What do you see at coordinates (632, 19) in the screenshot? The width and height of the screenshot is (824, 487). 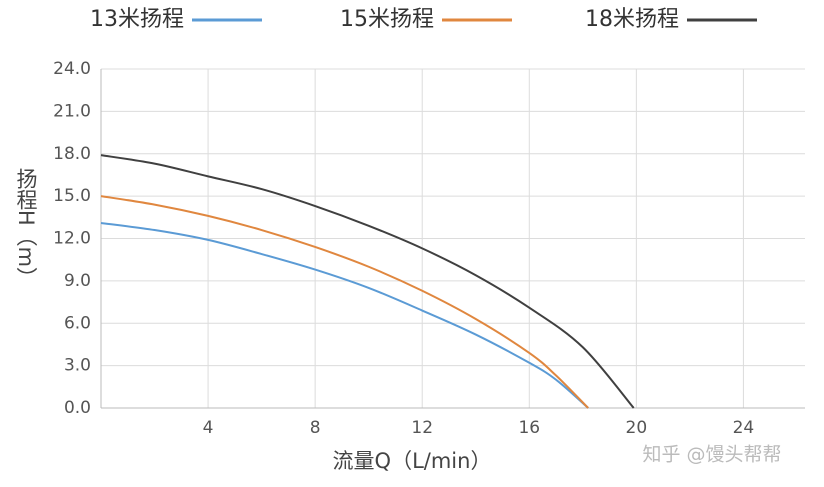 I see `legend-label: 18米扬程` at bounding box center [632, 19].